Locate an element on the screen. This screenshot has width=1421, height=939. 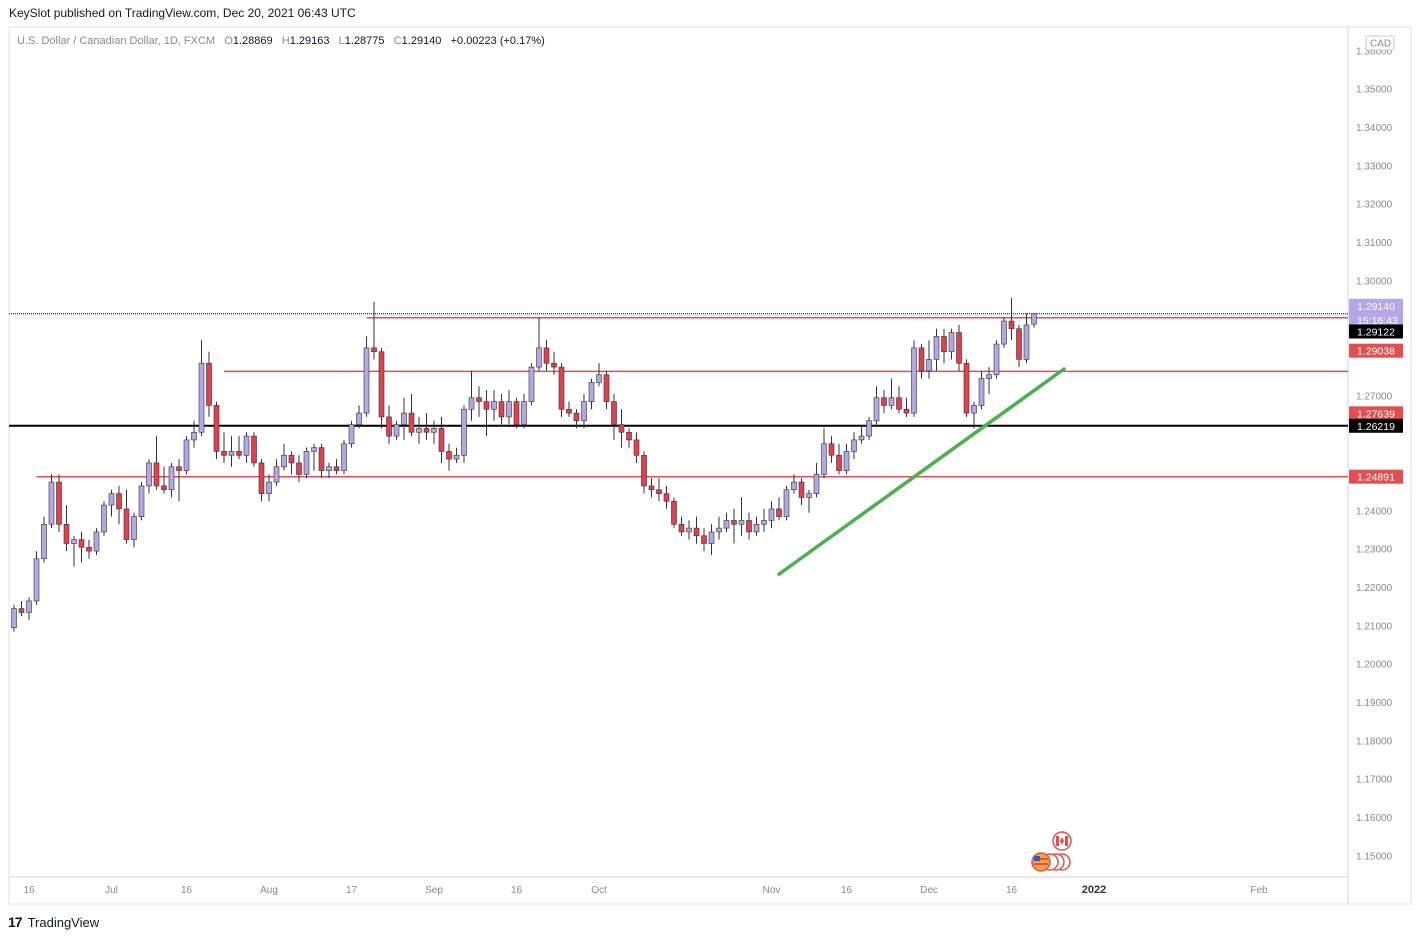
time-axis: 16 Jul 16 Aug 17 Sep 16 Oct Nov 16 Dec 16 2022 Feb is located at coordinates (645, 890).